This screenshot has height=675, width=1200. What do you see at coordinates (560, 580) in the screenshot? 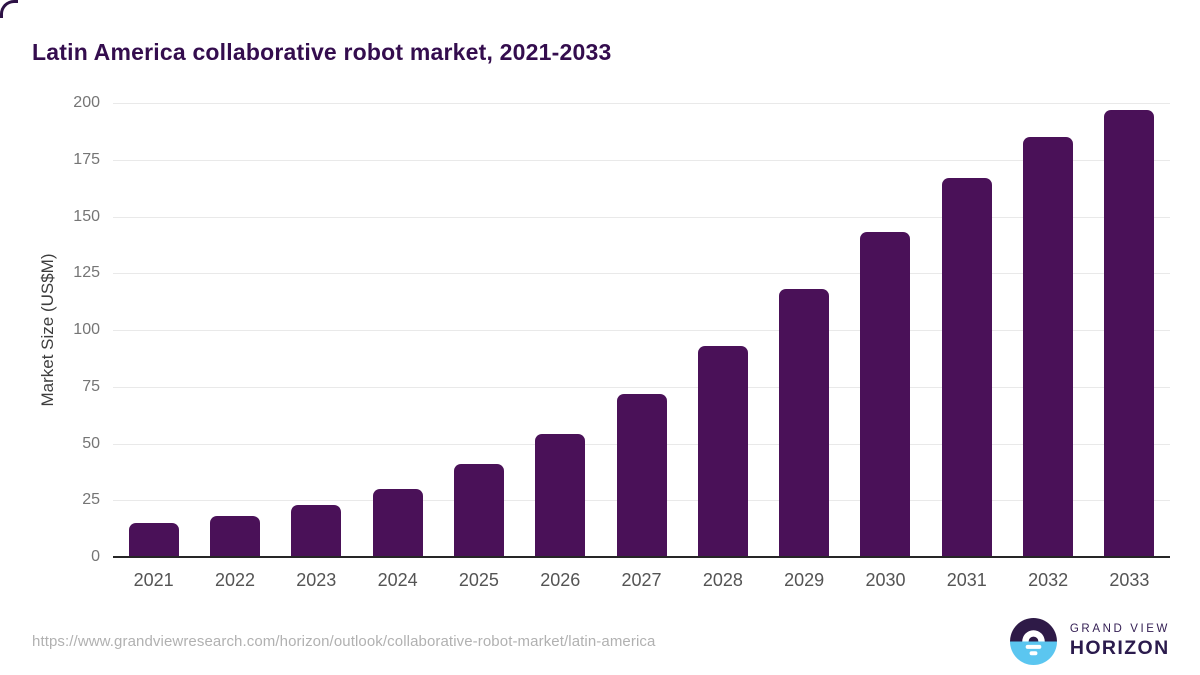
I see `x-tick-label: 2026` at bounding box center [560, 580].